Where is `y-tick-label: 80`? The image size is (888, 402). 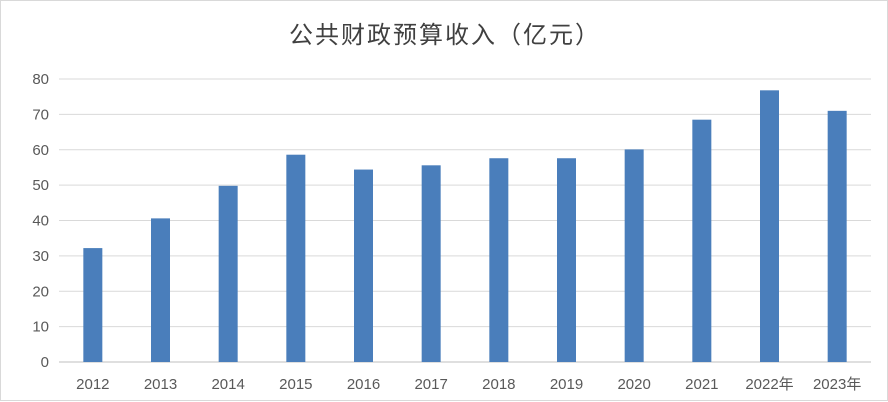 y-tick-label: 80 is located at coordinates (40, 79).